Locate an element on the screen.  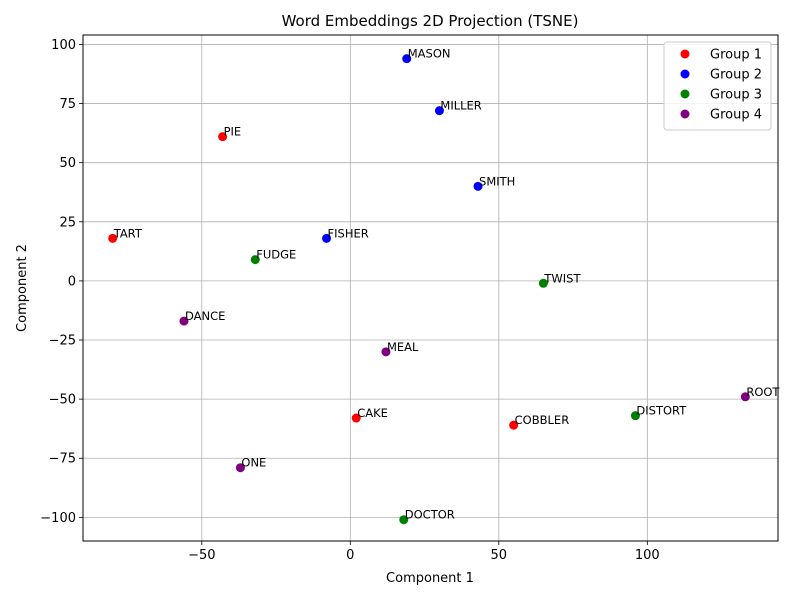
point-twist is located at coordinates (543, 283).